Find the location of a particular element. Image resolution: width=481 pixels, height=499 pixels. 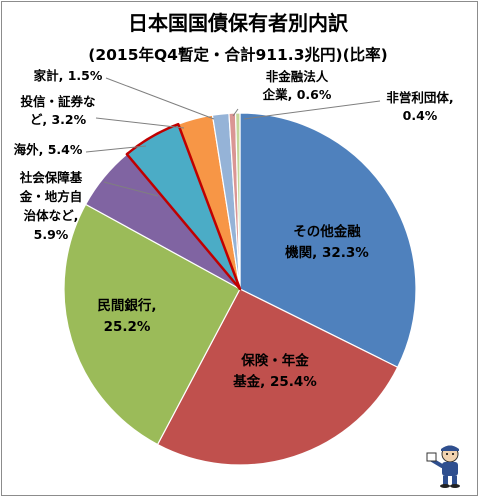

slice-label-line: 企業, 0.6% is located at coordinates (297, 94).